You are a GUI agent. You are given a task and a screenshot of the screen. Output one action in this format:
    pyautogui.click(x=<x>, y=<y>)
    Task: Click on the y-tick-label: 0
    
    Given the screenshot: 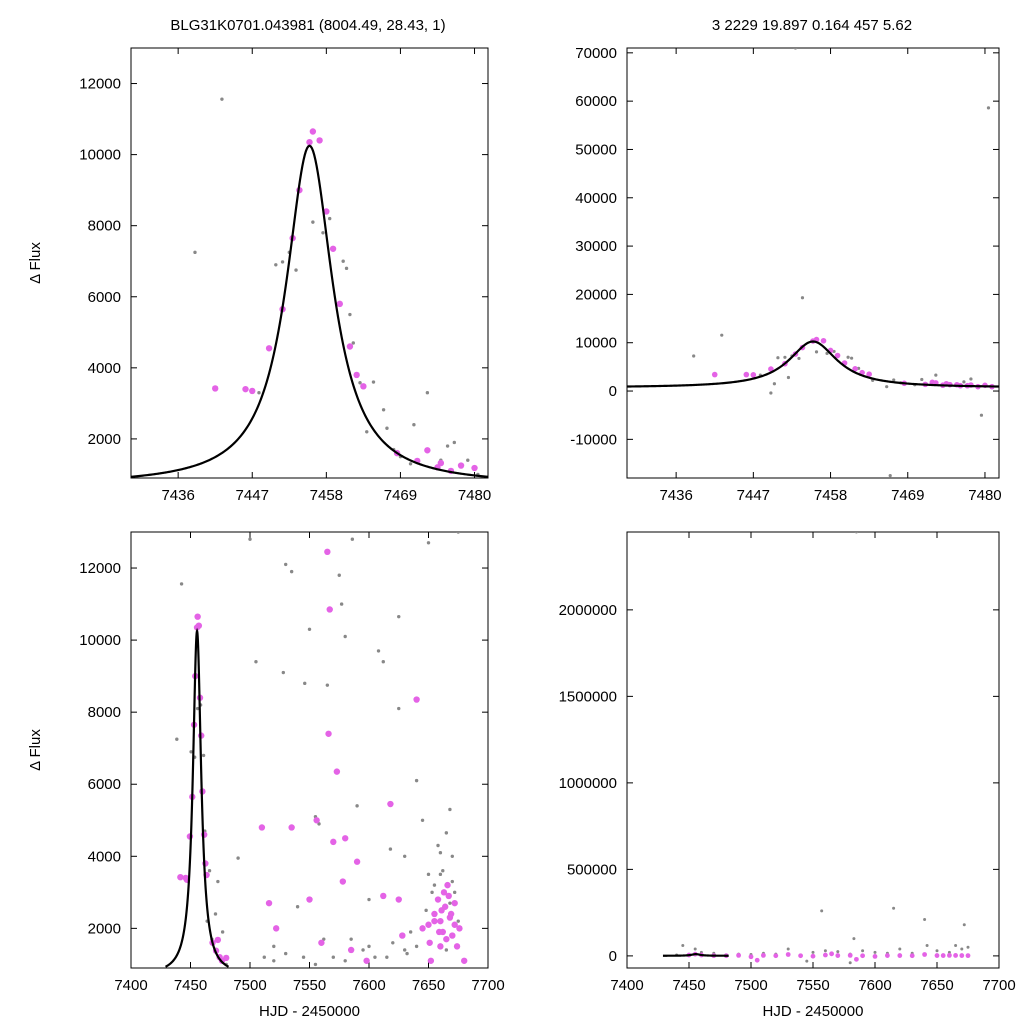 What is the action you would take?
    pyautogui.click(x=613, y=956)
    